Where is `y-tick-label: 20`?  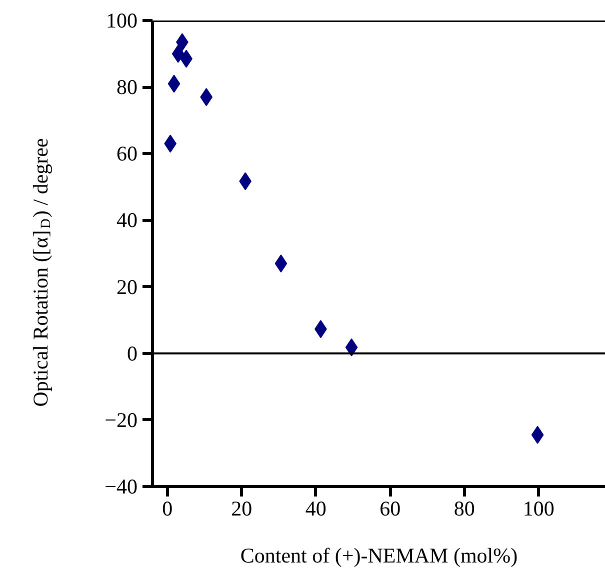 y-tick-label: 20 is located at coordinates (127, 286).